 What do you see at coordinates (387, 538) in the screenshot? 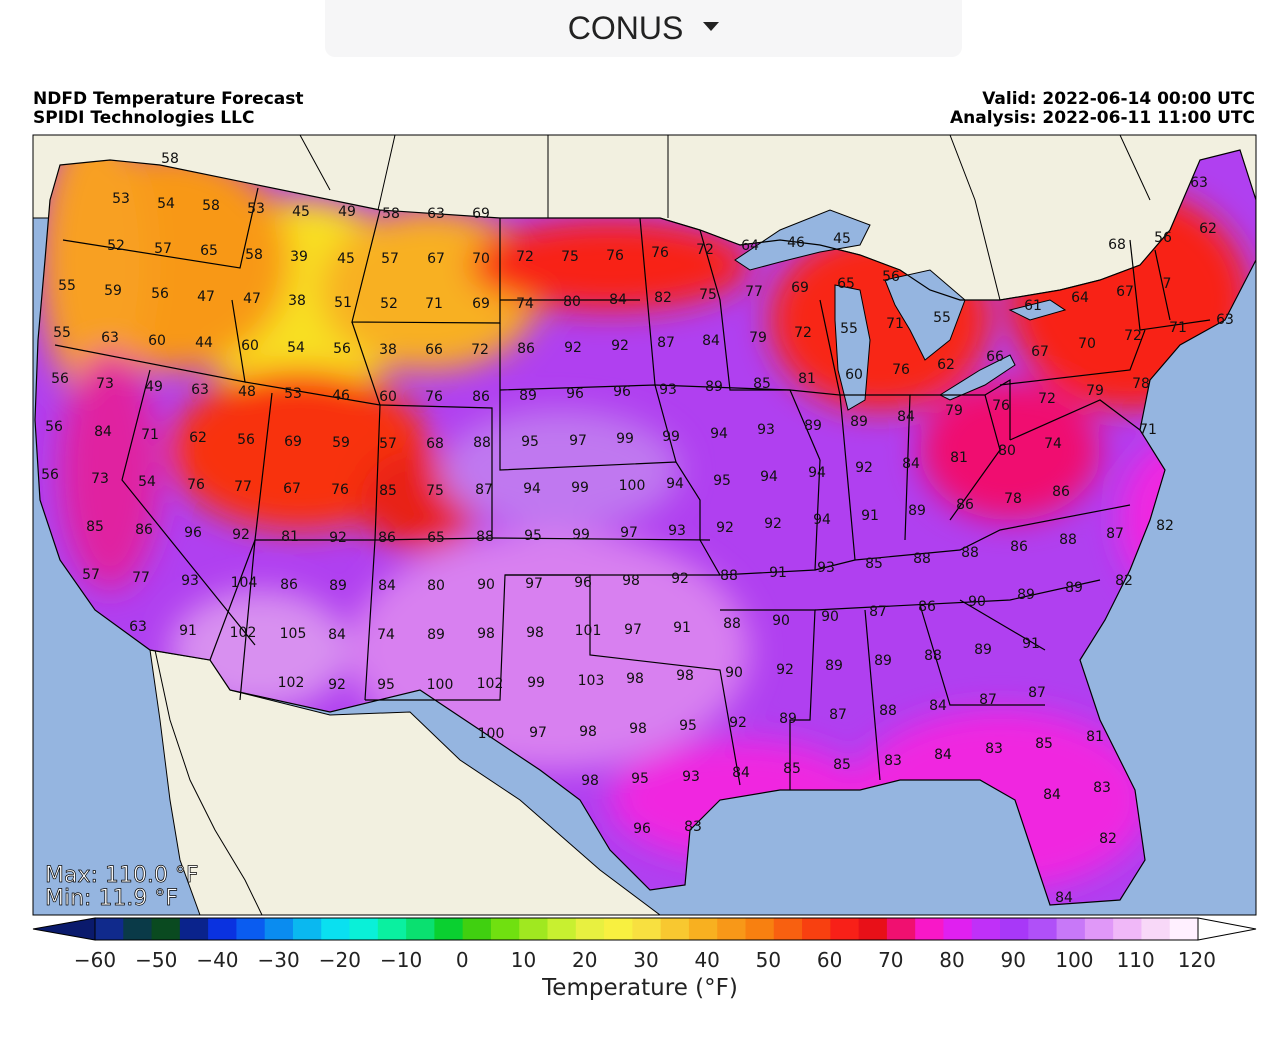
I see `temp-label: 86` at bounding box center [387, 538].